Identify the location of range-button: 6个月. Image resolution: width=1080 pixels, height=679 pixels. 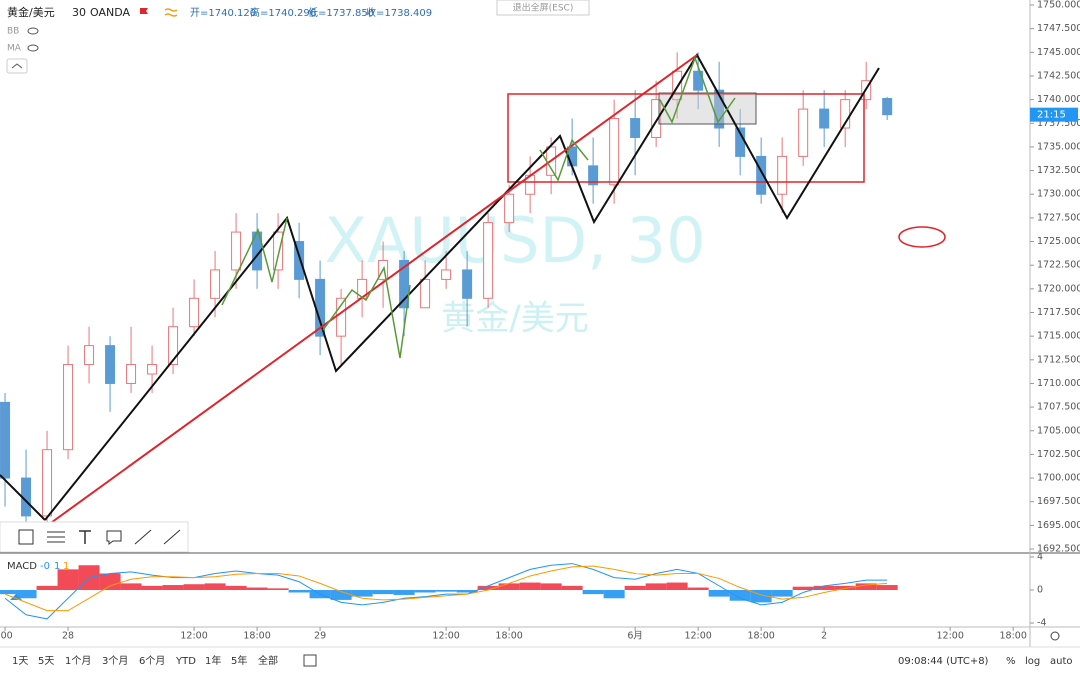
(152, 661).